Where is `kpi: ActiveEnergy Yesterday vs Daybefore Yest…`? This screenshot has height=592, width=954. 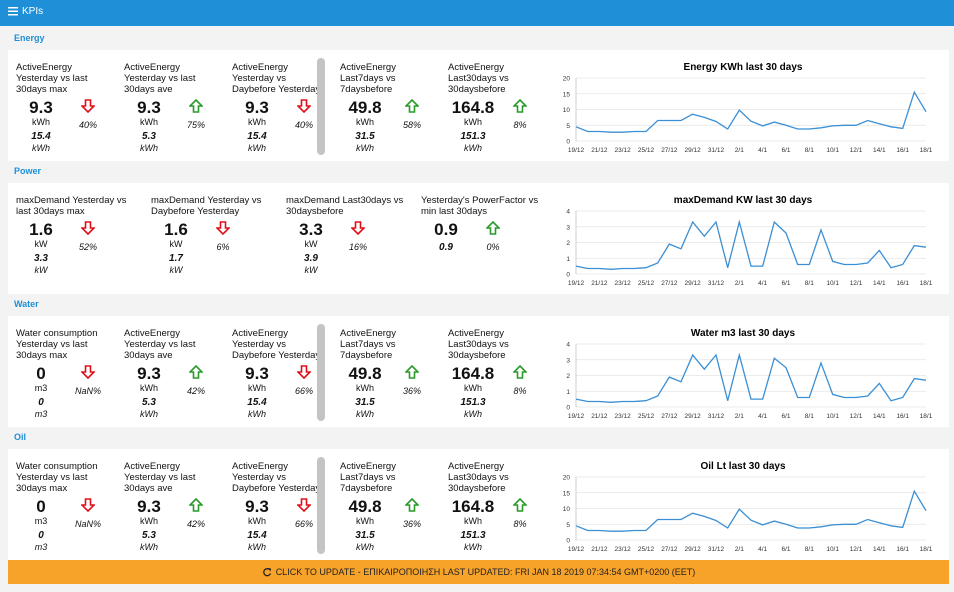 kpi: ActiveEnergy Yesterday vs Daybefore Yest… is located at coordinates (283, 108).